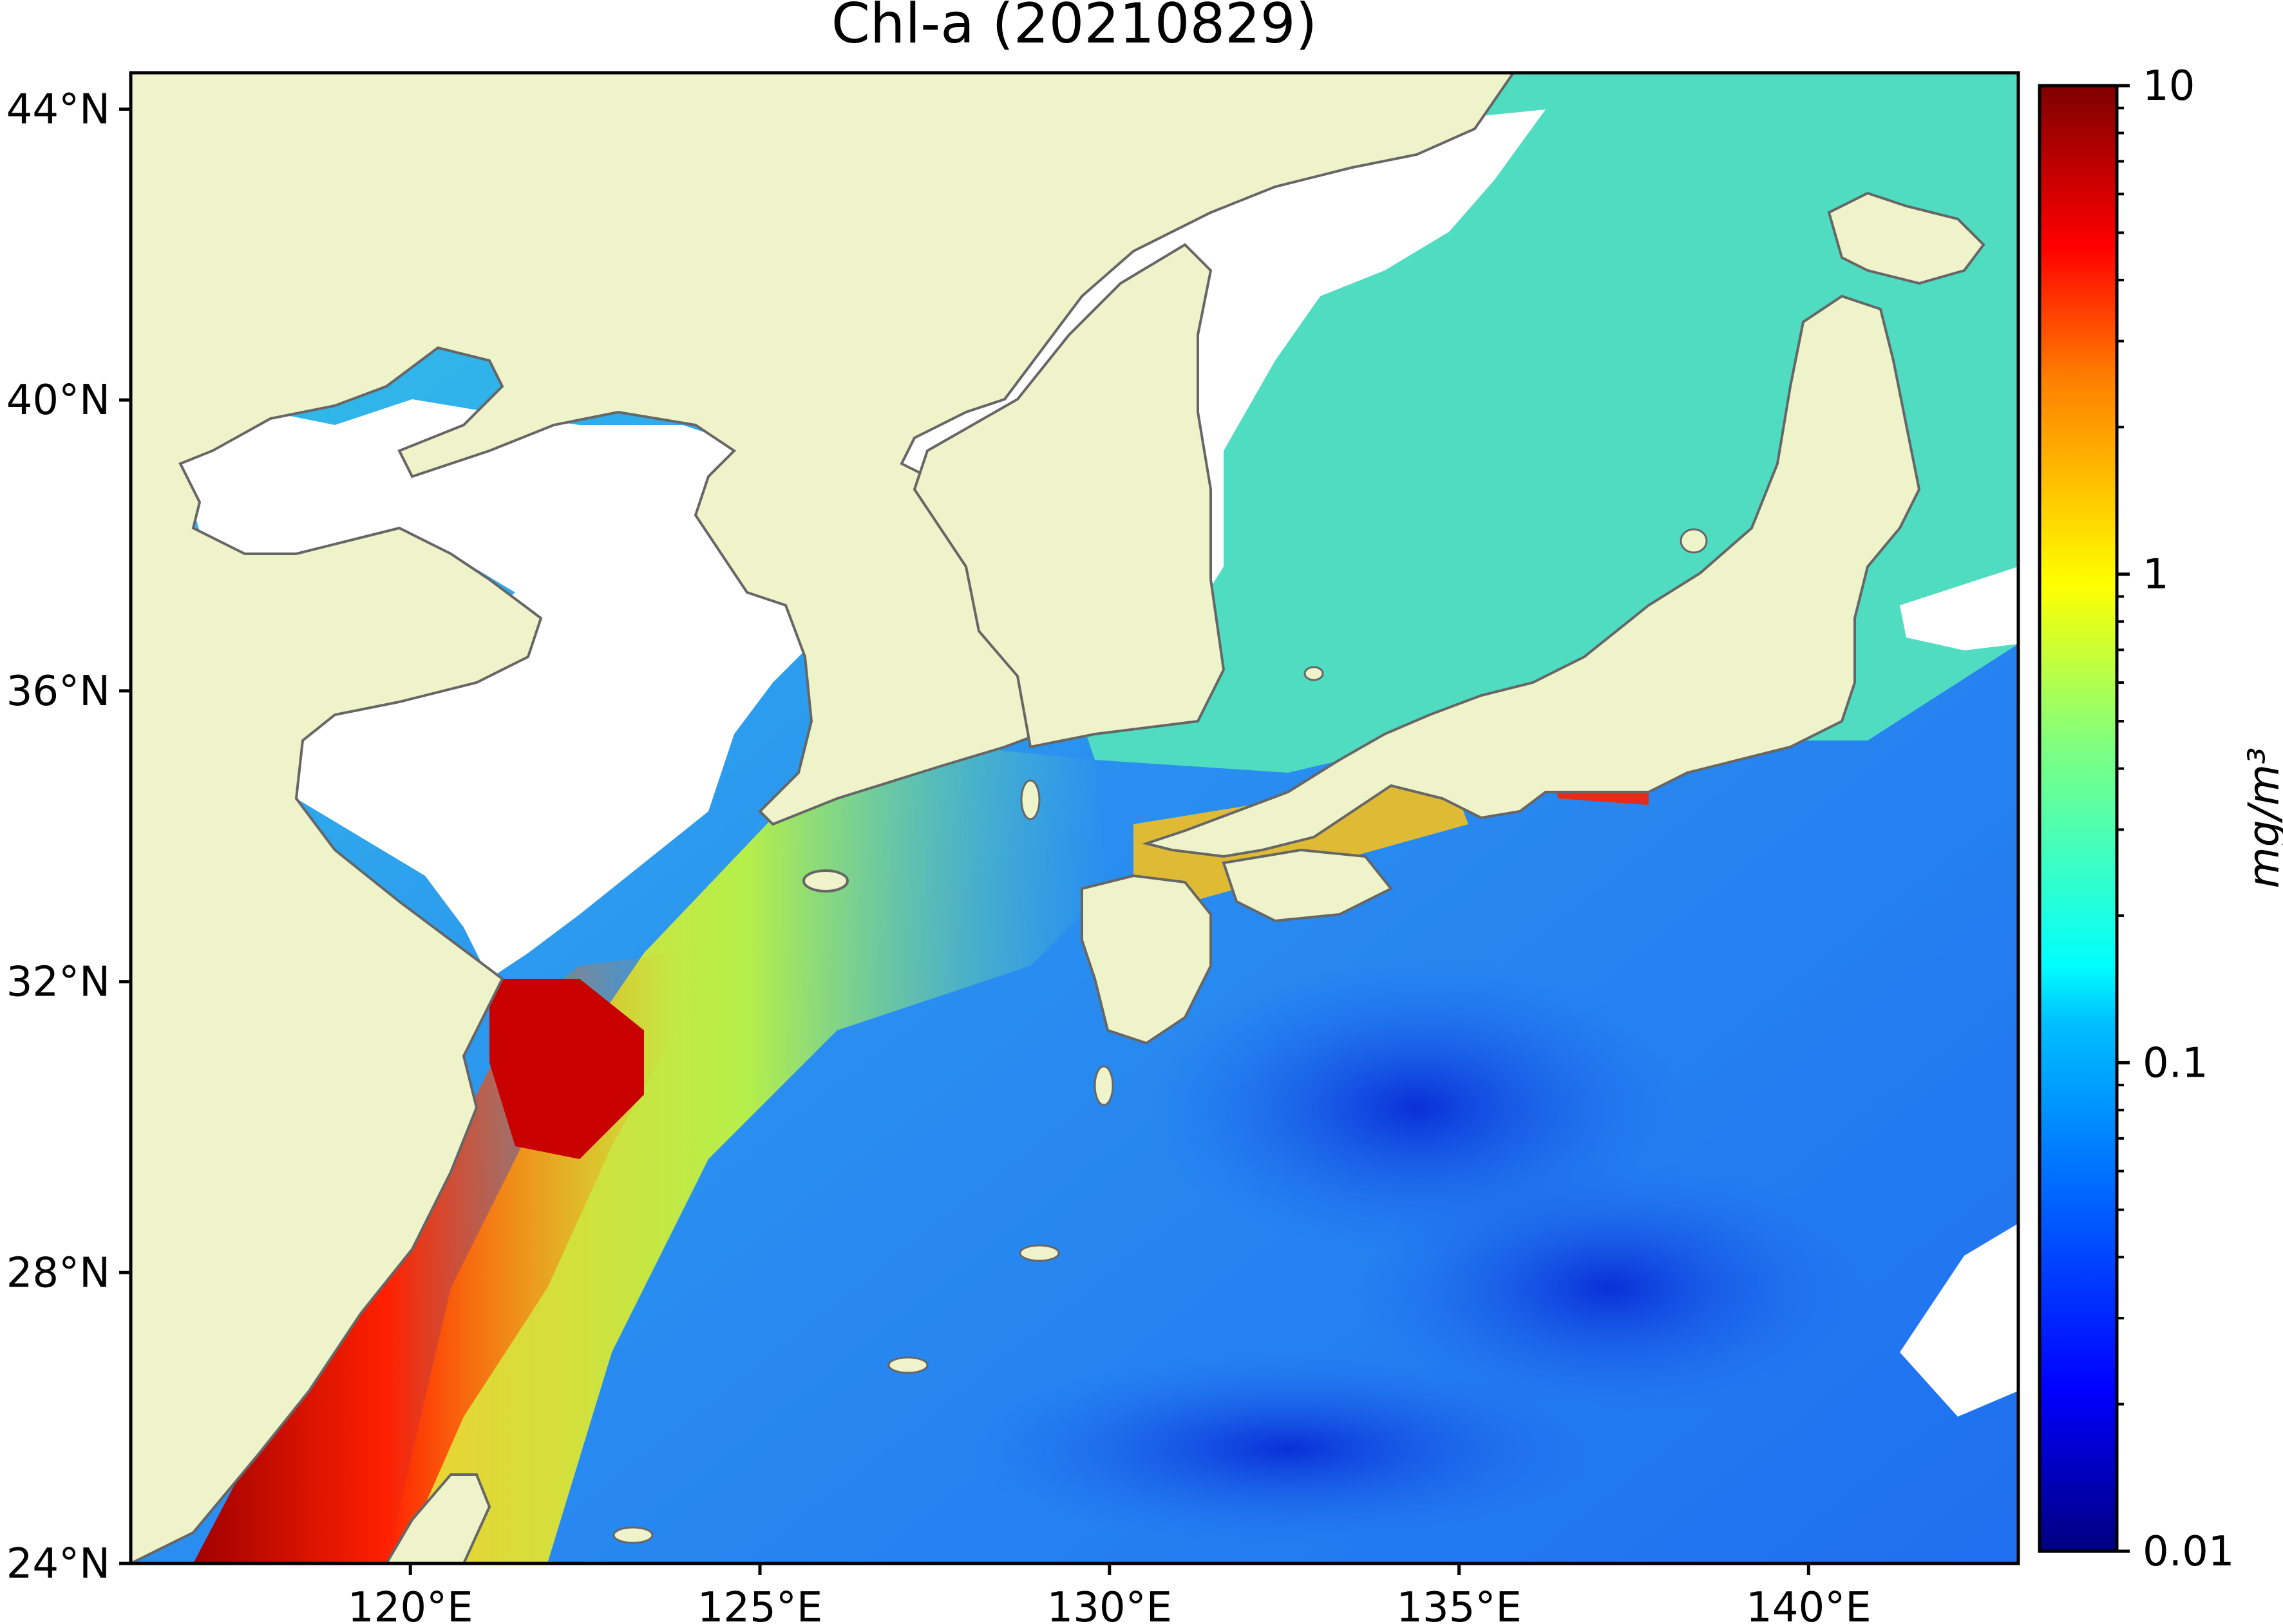 This screenshot has width=2283, height=1624. Describe the element at coordinates (2176, 819) in the screenshot. I see `colorbar-ticks: 10 1 0.1 0.01` at that location.